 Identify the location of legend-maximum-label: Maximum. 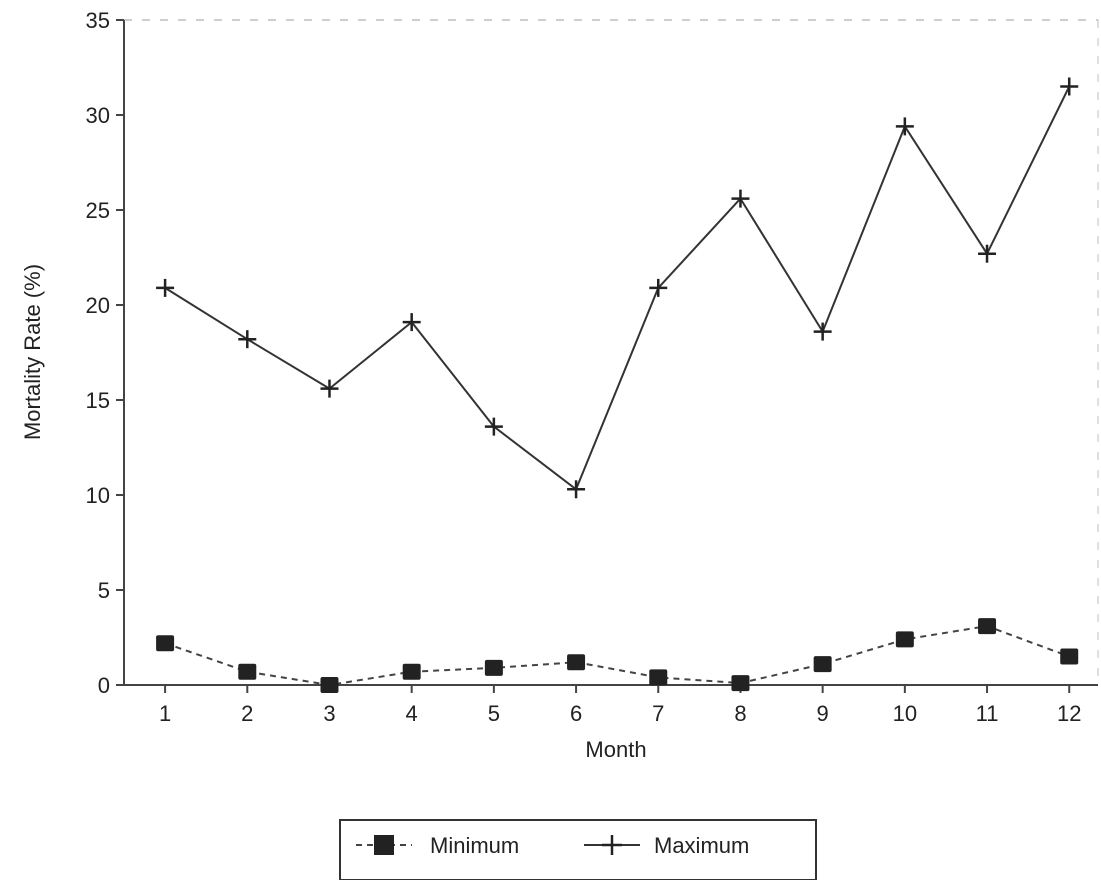
(701, 845).